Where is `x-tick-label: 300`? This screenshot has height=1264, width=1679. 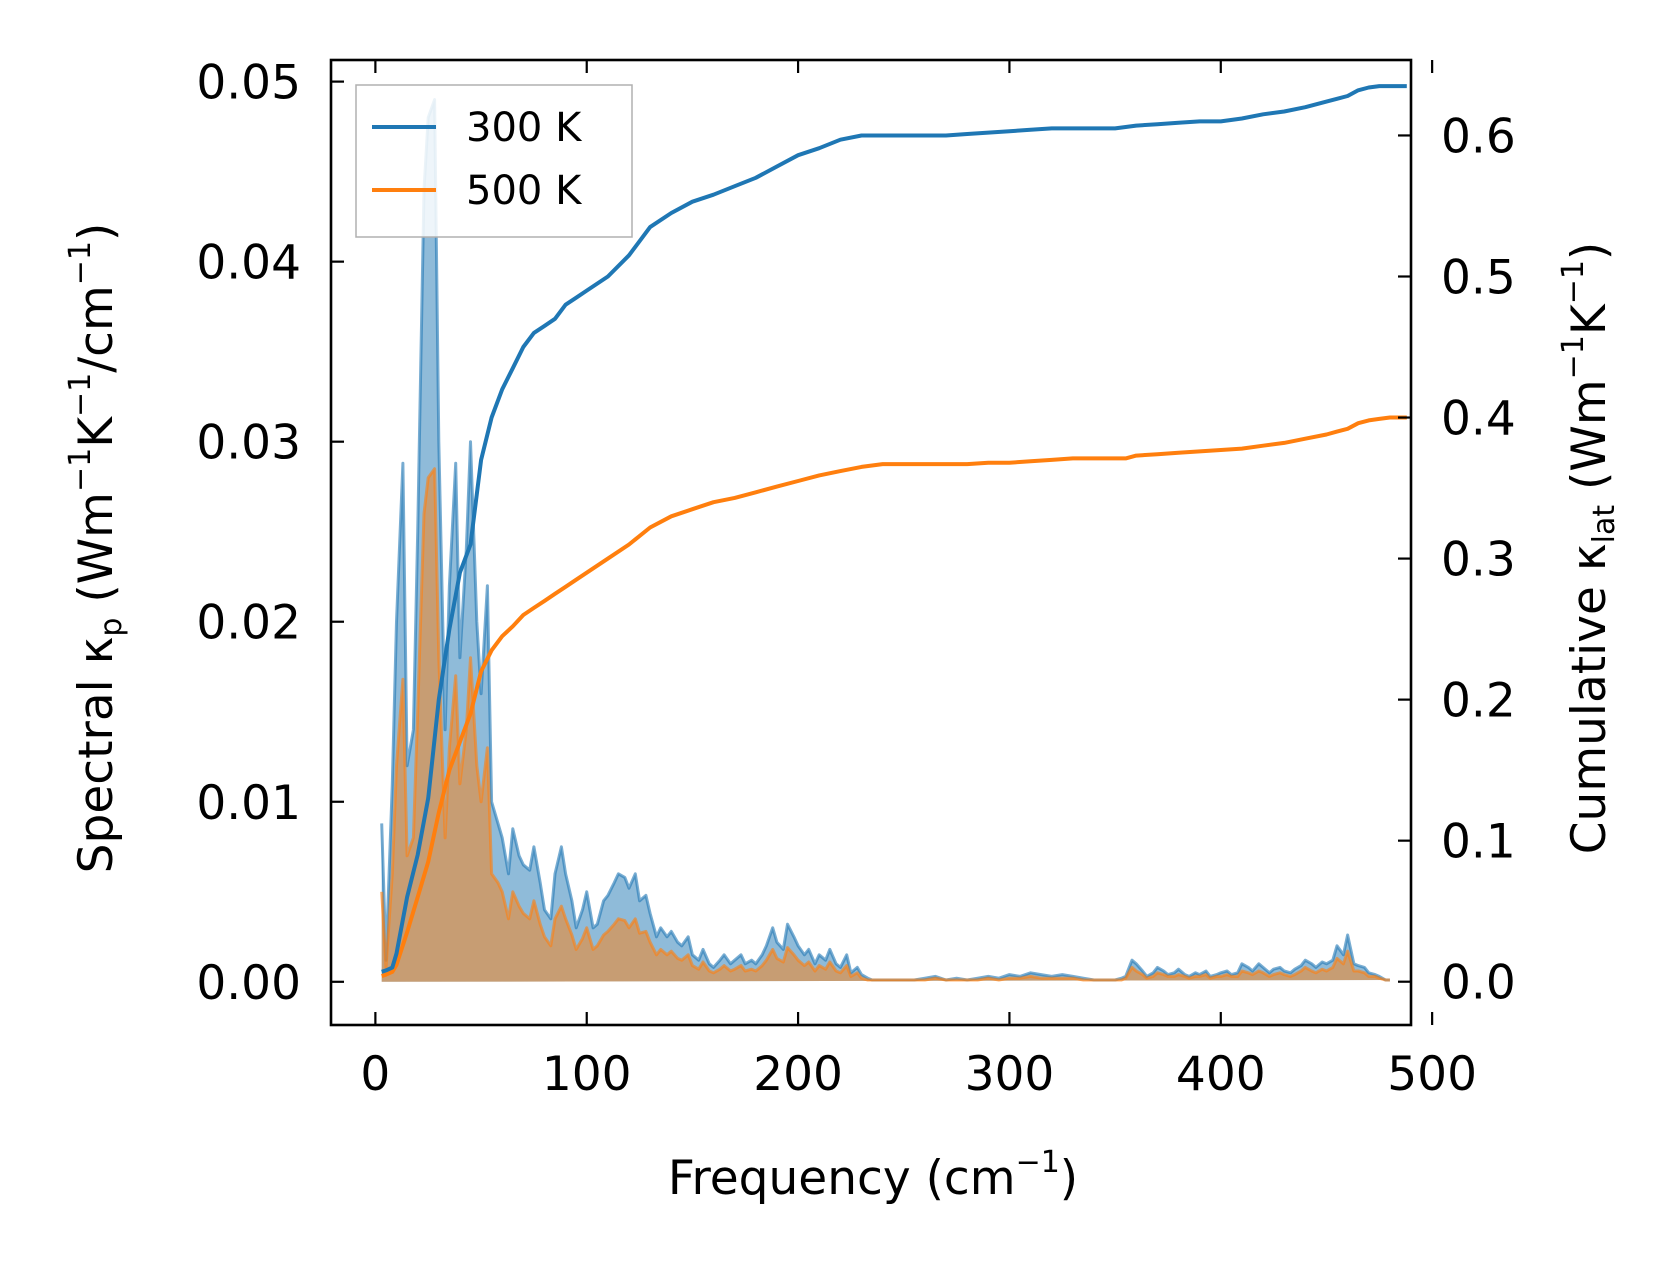 x-tick-label: 300 is located at coordinates (1010, 1074).